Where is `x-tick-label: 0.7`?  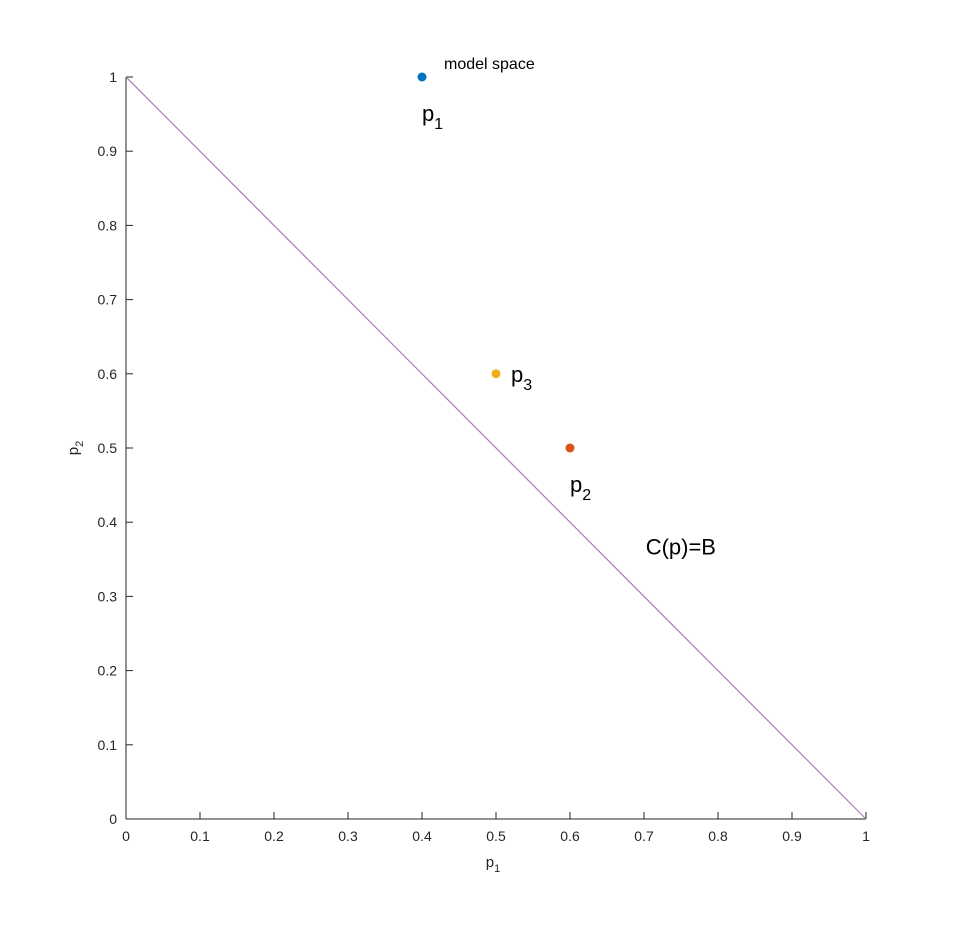 x-tick-label: 0.7 is located at coordinates (644, 836).